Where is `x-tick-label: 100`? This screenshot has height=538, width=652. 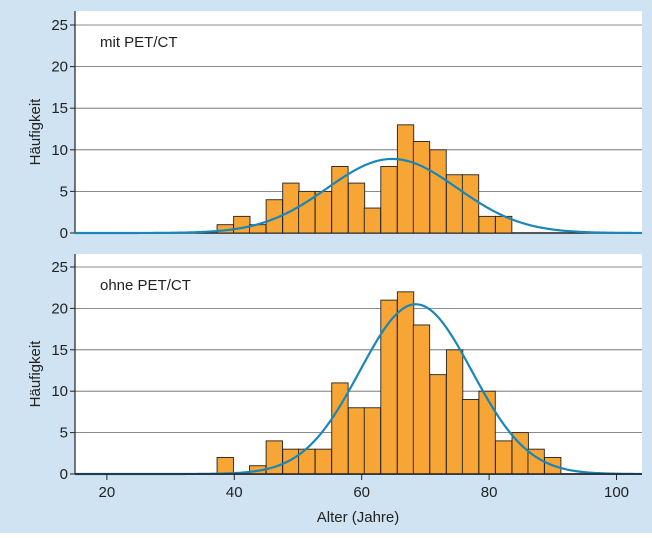
x-tick-label: 100 is located at coordinates (616, 492).